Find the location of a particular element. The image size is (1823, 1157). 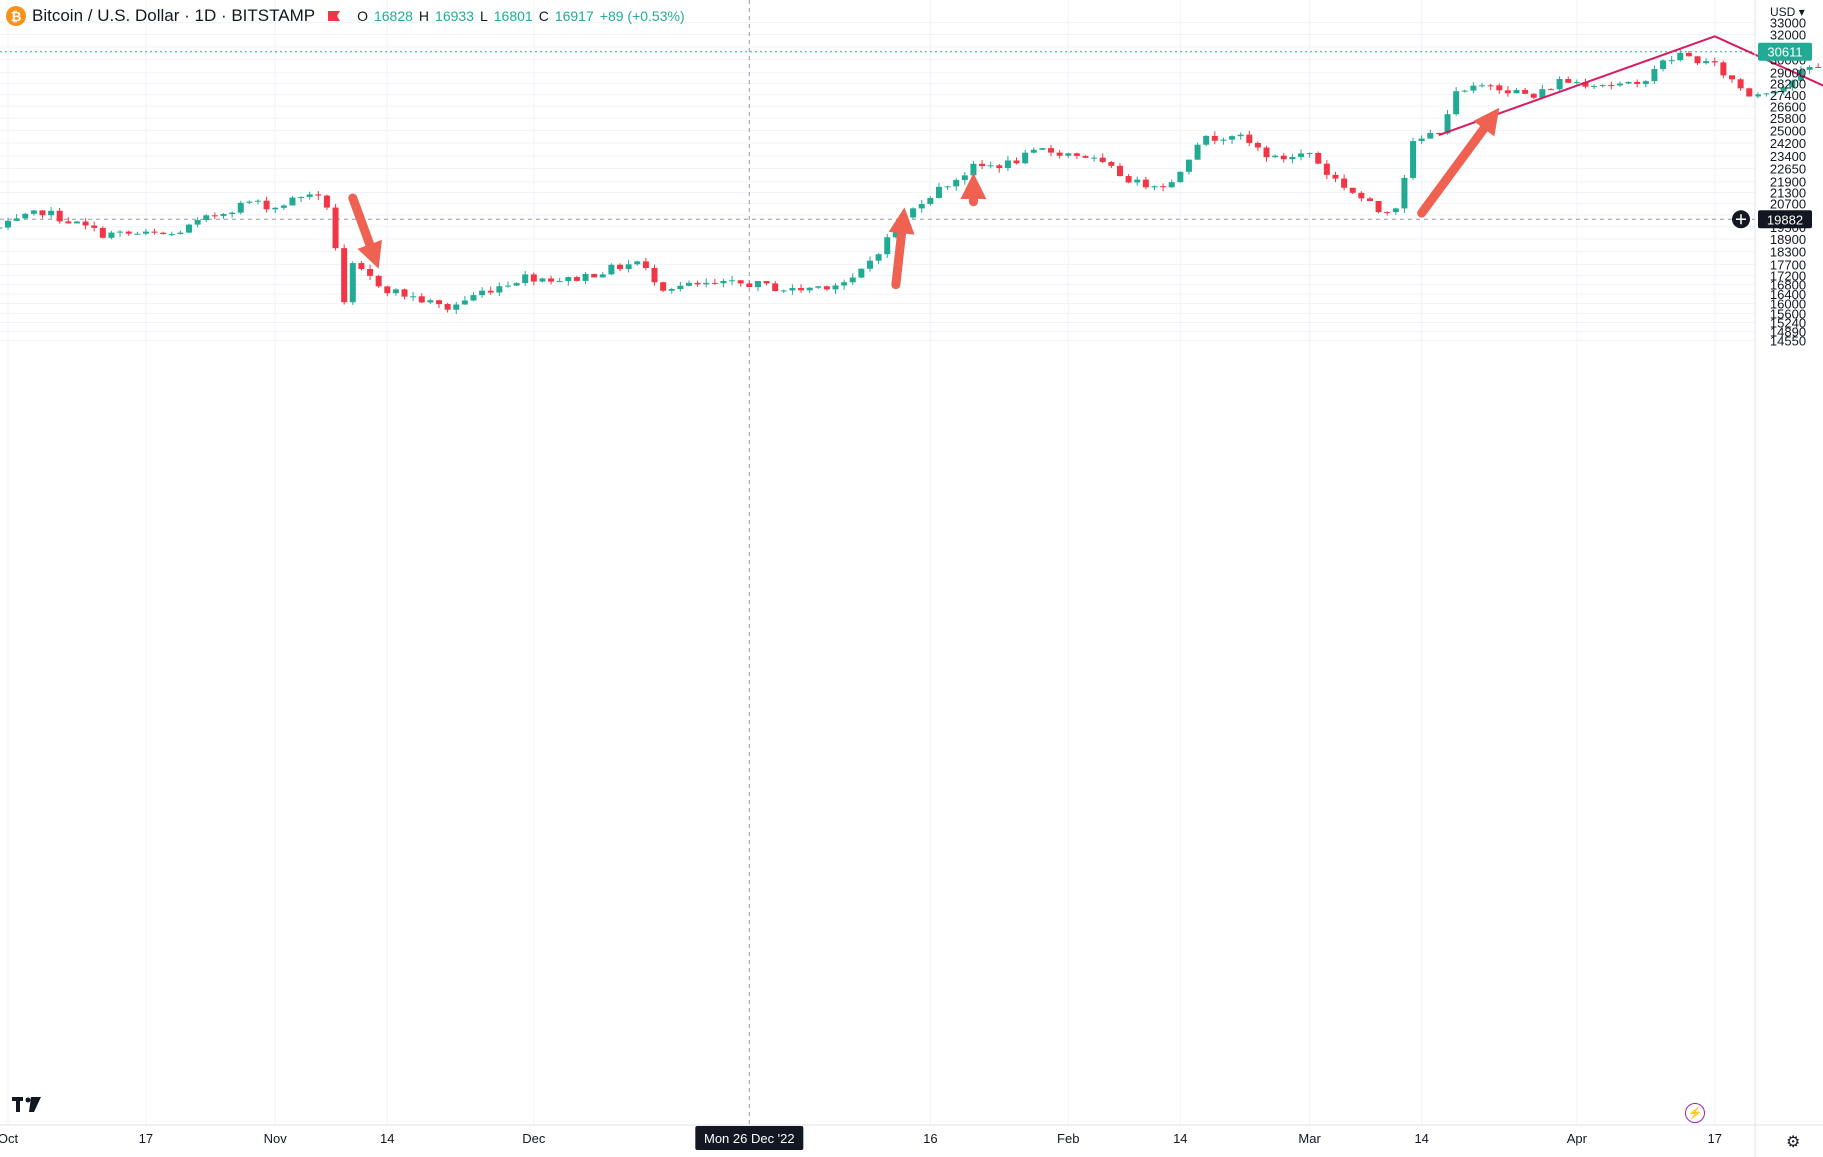

ohlc-low-value: 16801 is located at coordinates (513, 16).